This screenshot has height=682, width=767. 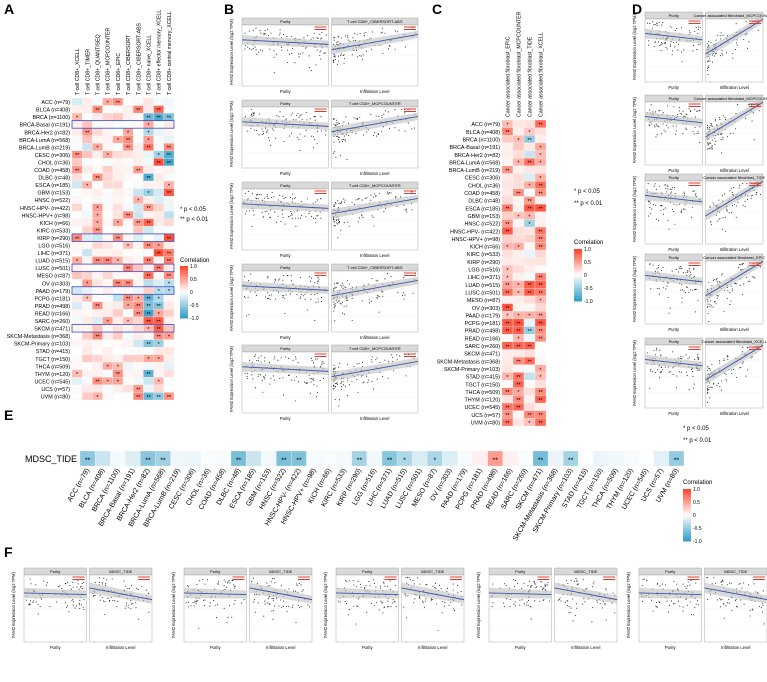 What do you see at coordinates (173, 605) in the screenshot?
I see `scatter-ylabel: FAM2 Expression Level (log2 TPM)` at bounding box center [173, 605].